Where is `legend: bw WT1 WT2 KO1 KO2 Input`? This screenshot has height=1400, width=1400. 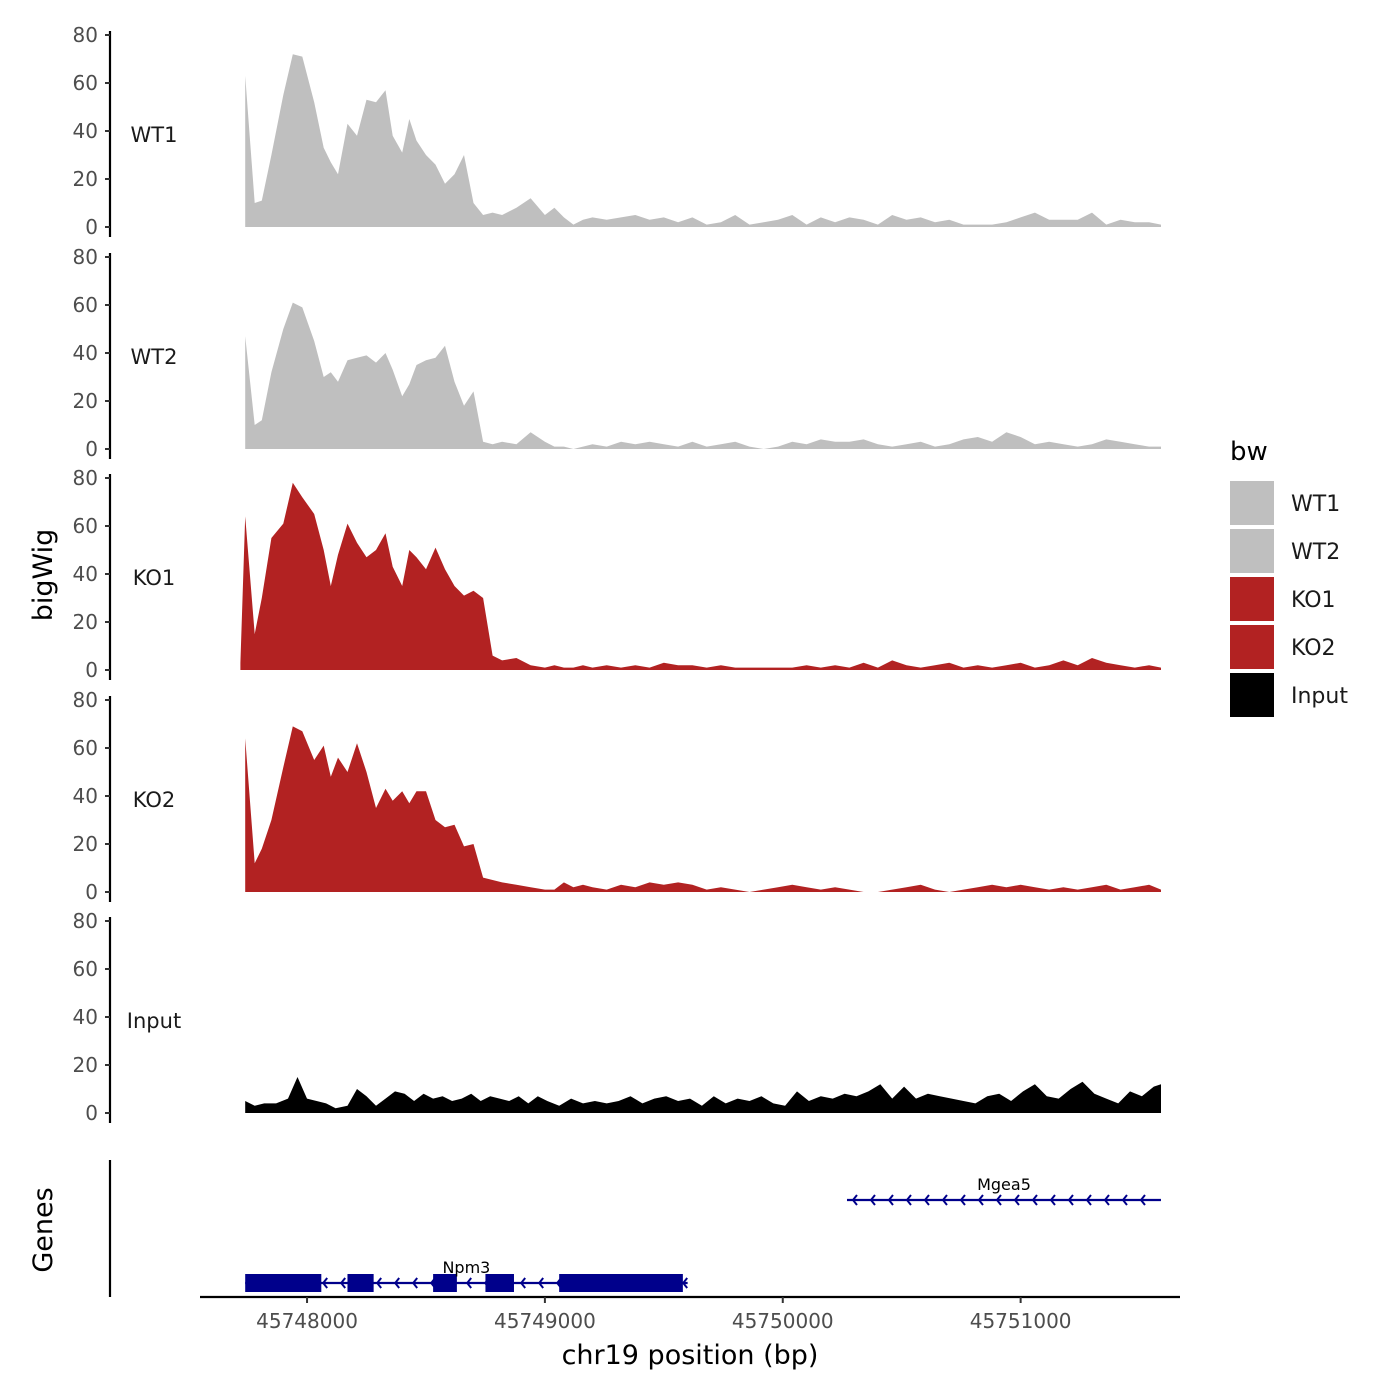
legend: bw WT1 WT2 KO1 KO2 Input is located at coordinates (1288, 578).